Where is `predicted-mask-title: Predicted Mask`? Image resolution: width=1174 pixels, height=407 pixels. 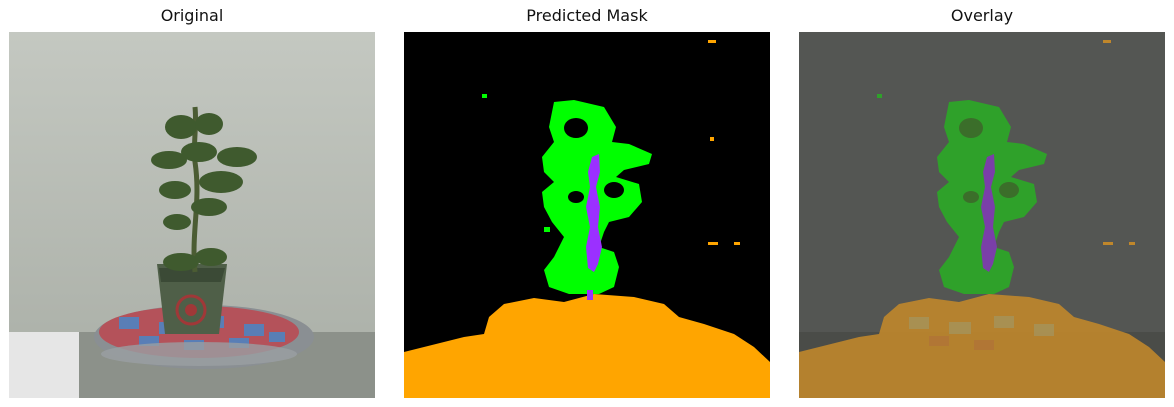 predicted-mask-title: Predicted Mask is located at coordinates (587, 15).